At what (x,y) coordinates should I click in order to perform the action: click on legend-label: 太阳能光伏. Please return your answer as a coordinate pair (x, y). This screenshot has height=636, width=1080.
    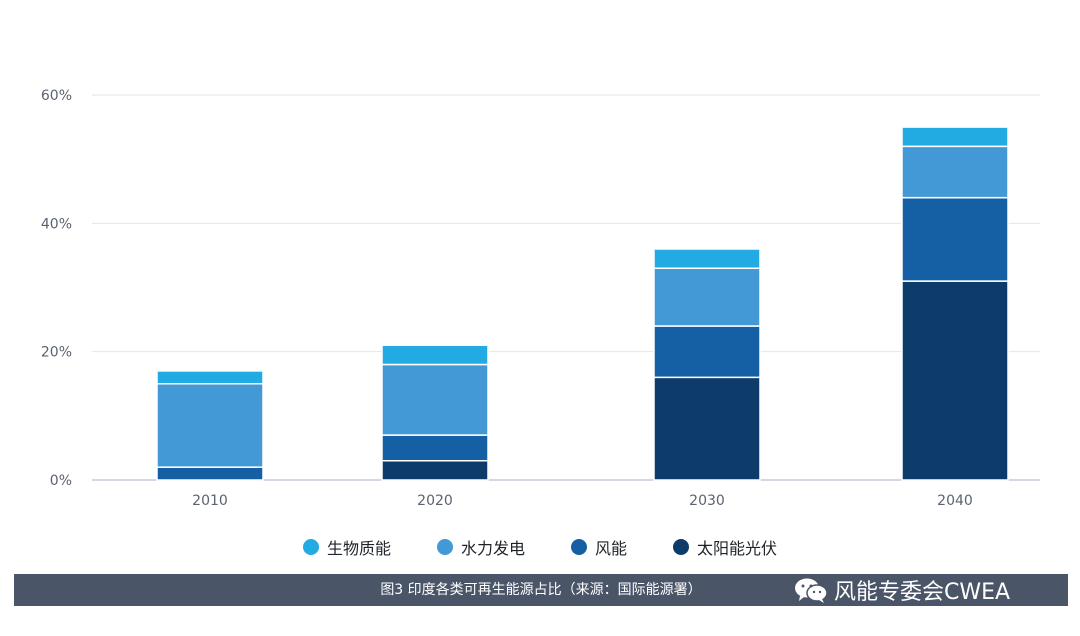
    Looking at the image, I should click on (737, 548).